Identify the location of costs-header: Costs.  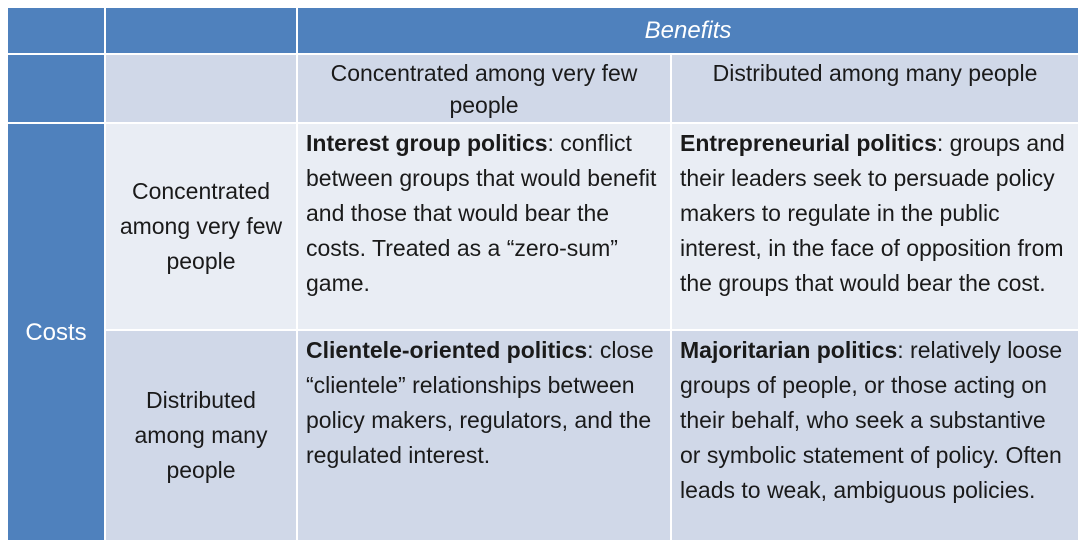
(56, 332).